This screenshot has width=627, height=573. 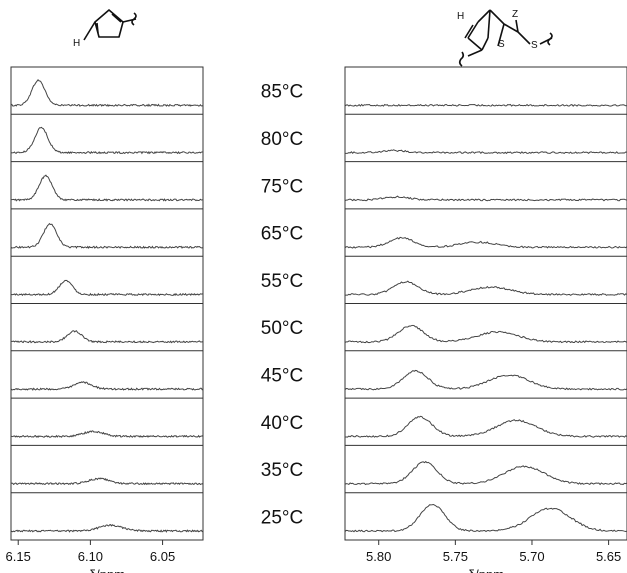 I want to click on x-tick-label: 5.75, so click(x=455, y=556).